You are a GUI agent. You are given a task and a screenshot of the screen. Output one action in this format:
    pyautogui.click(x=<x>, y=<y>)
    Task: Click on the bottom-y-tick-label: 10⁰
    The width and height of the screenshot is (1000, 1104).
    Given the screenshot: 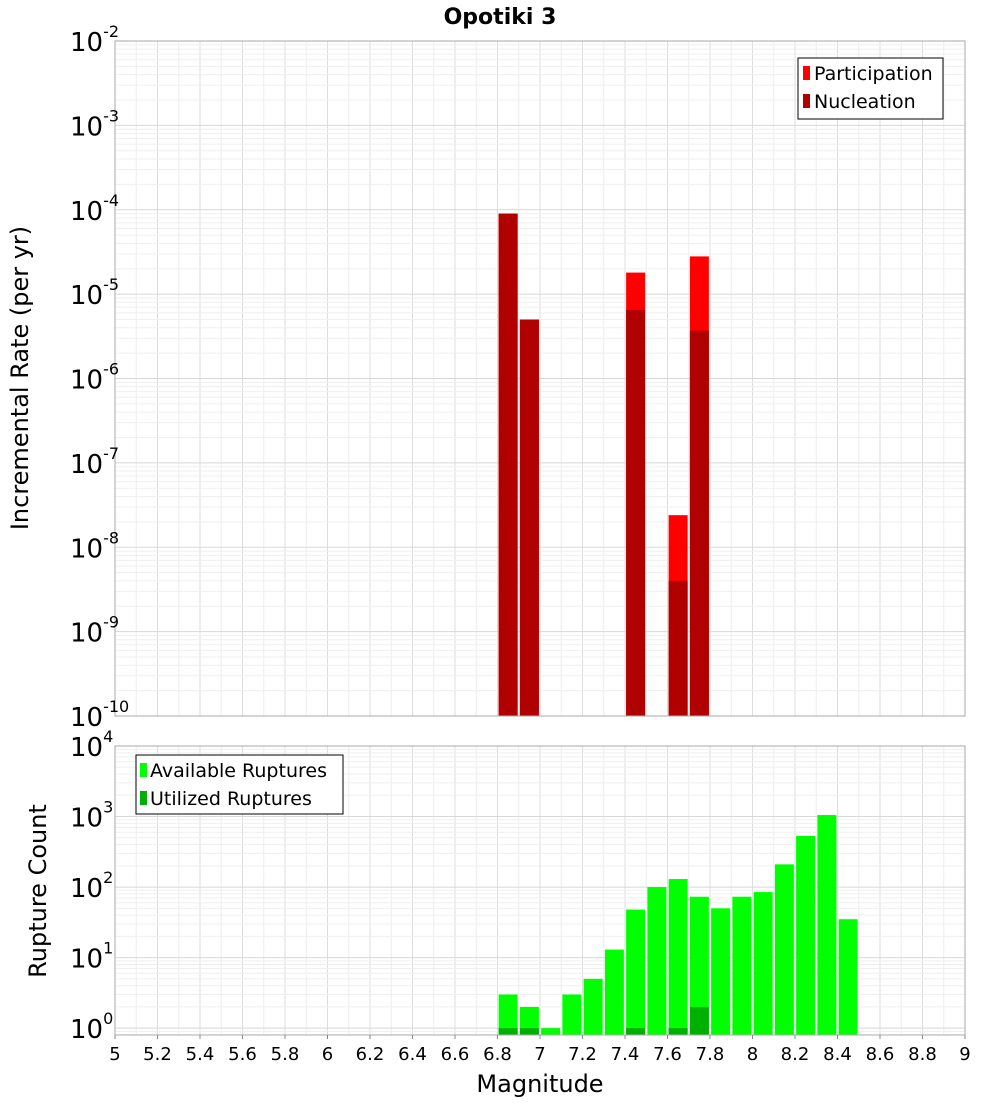 What is the action you would take?
    pyautogui.click(x=91, y=1027)
    